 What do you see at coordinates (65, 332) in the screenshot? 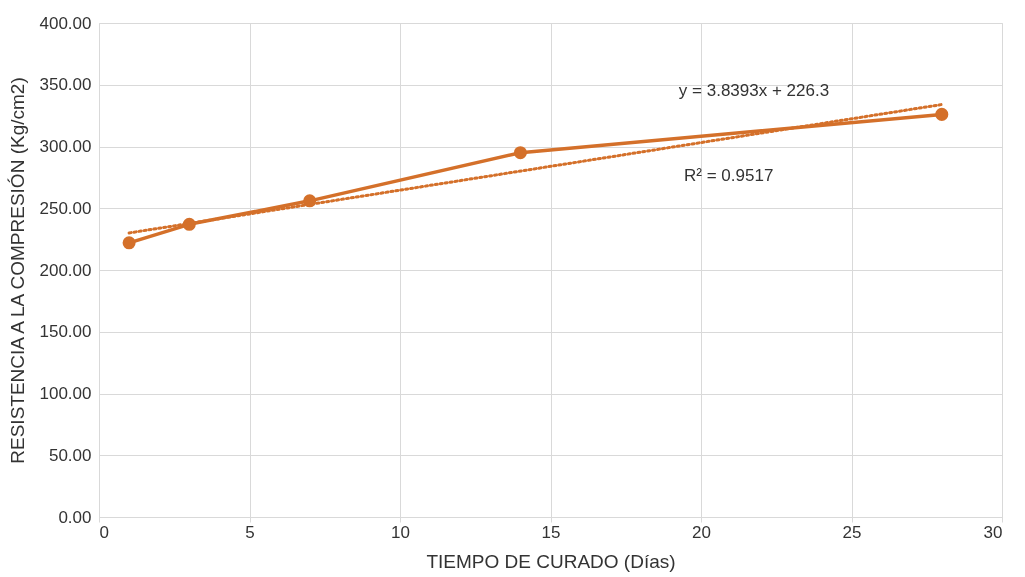
I see `y-tick-label: 150.00` at bounding box center [65, 332].